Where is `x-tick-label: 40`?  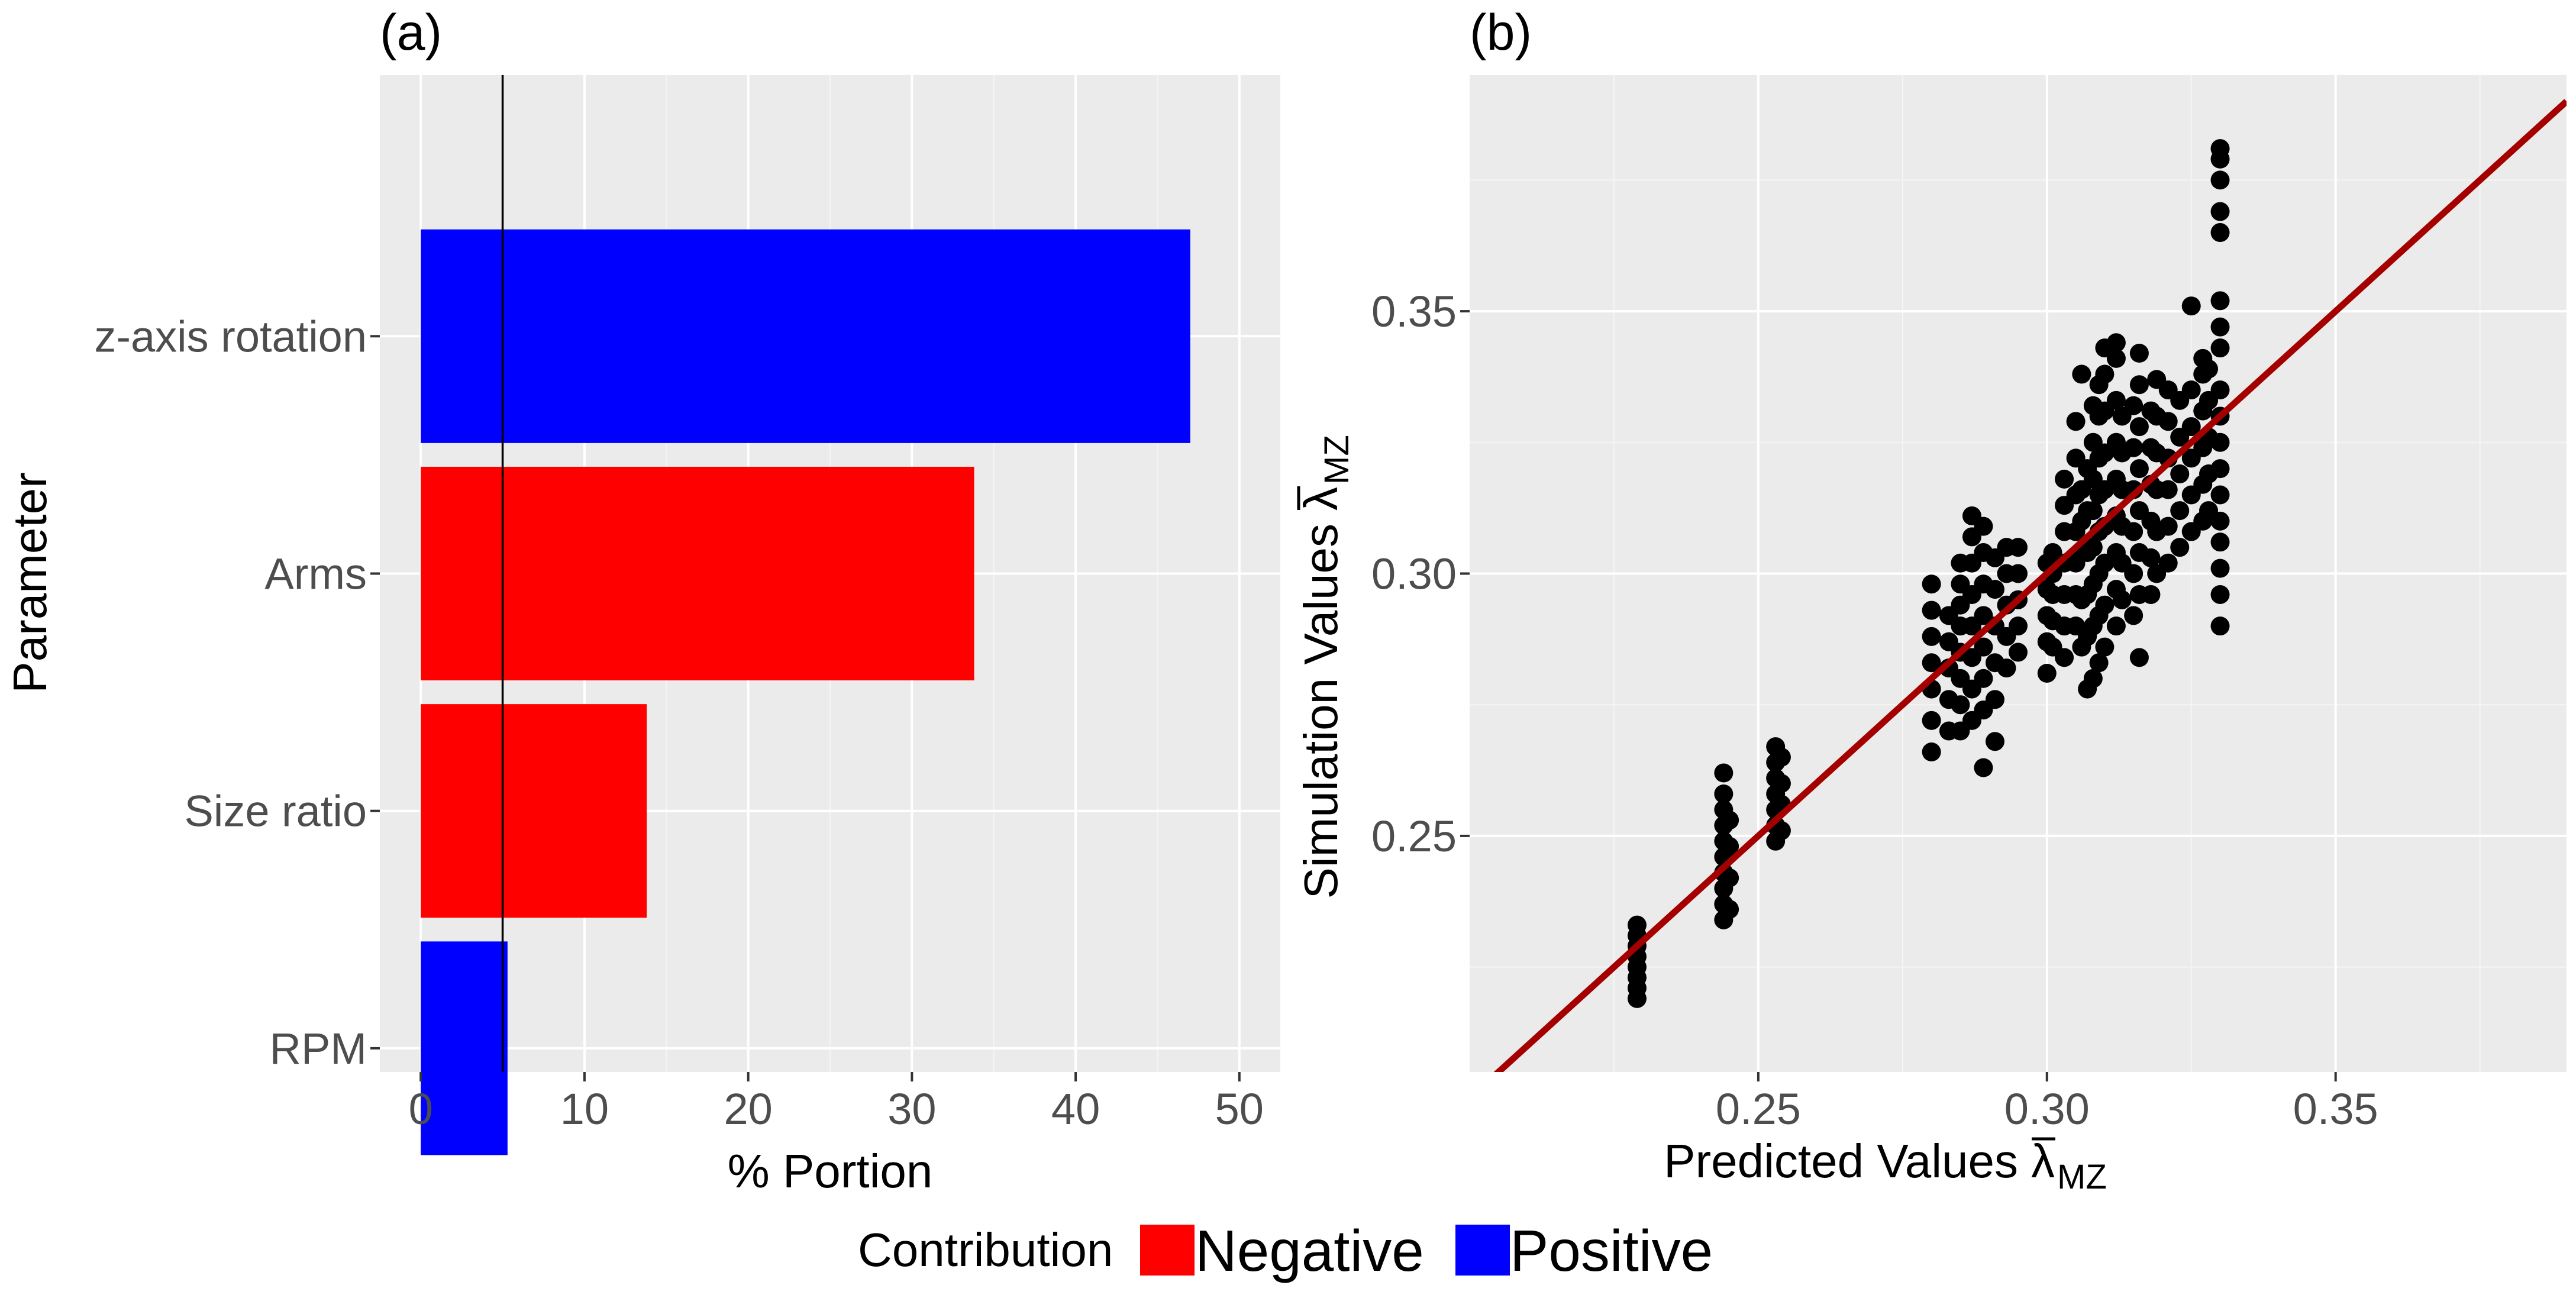
x-tick-label: 40 is located at coordinates (1075, 1109).